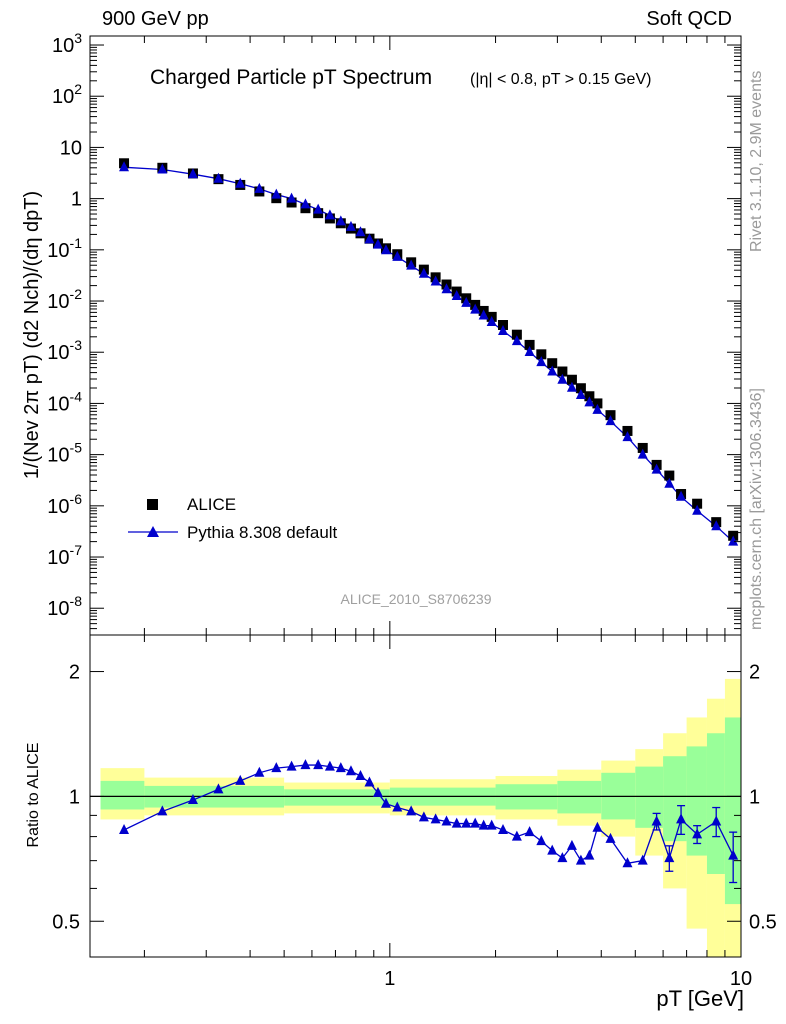 The width and height of the screenshot is (786, 1024). I want to click on legend-label-pythia: Pythia 8.308 default, so click(262, 532).